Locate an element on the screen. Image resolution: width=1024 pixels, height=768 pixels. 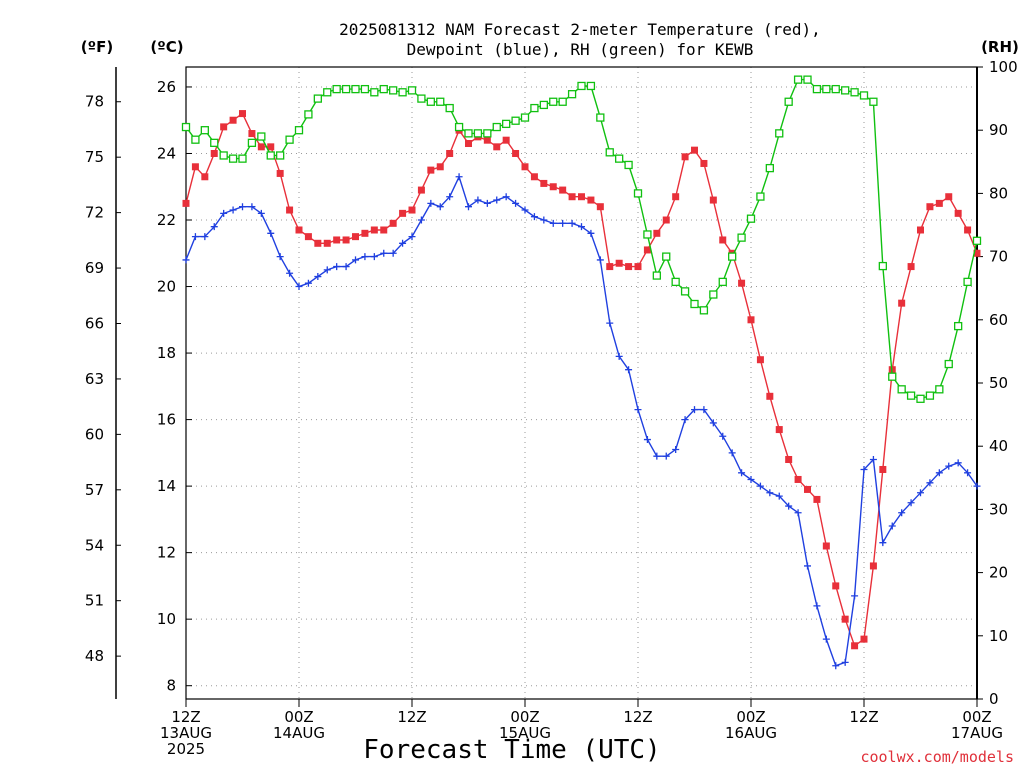
fahrenheit-tick-label: 63 is located at coordinates (94, 379).